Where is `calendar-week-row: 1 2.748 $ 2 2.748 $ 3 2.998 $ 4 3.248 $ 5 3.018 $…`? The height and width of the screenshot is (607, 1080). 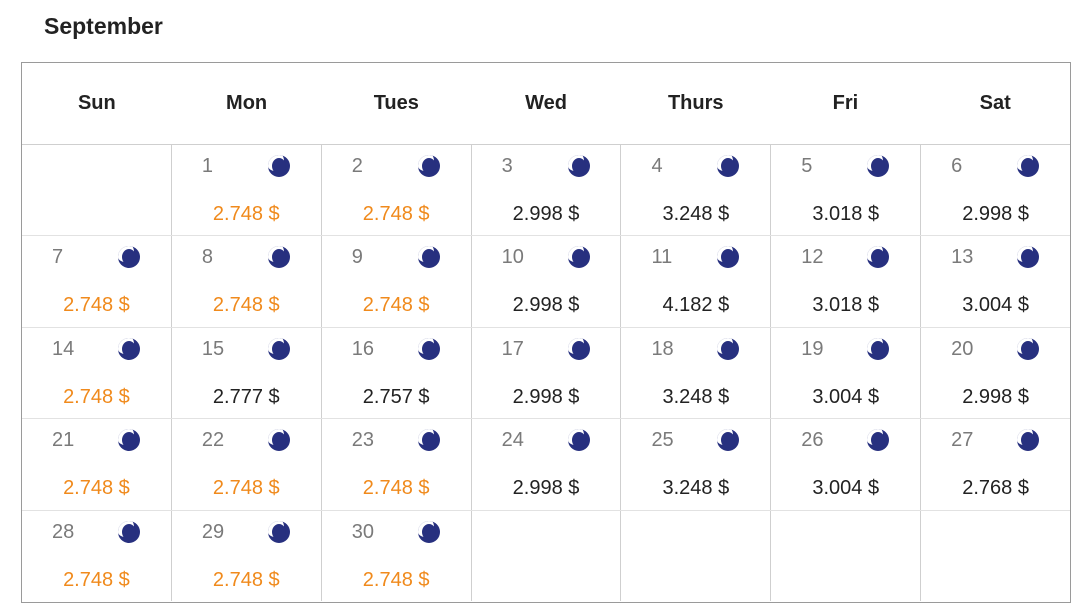 calendar-week-row: 1 2.748 $ 2 2.748 $ 3 2.998 $ 4 3.248 $ 5 3.018 $… is located at coordinates (546, 190).